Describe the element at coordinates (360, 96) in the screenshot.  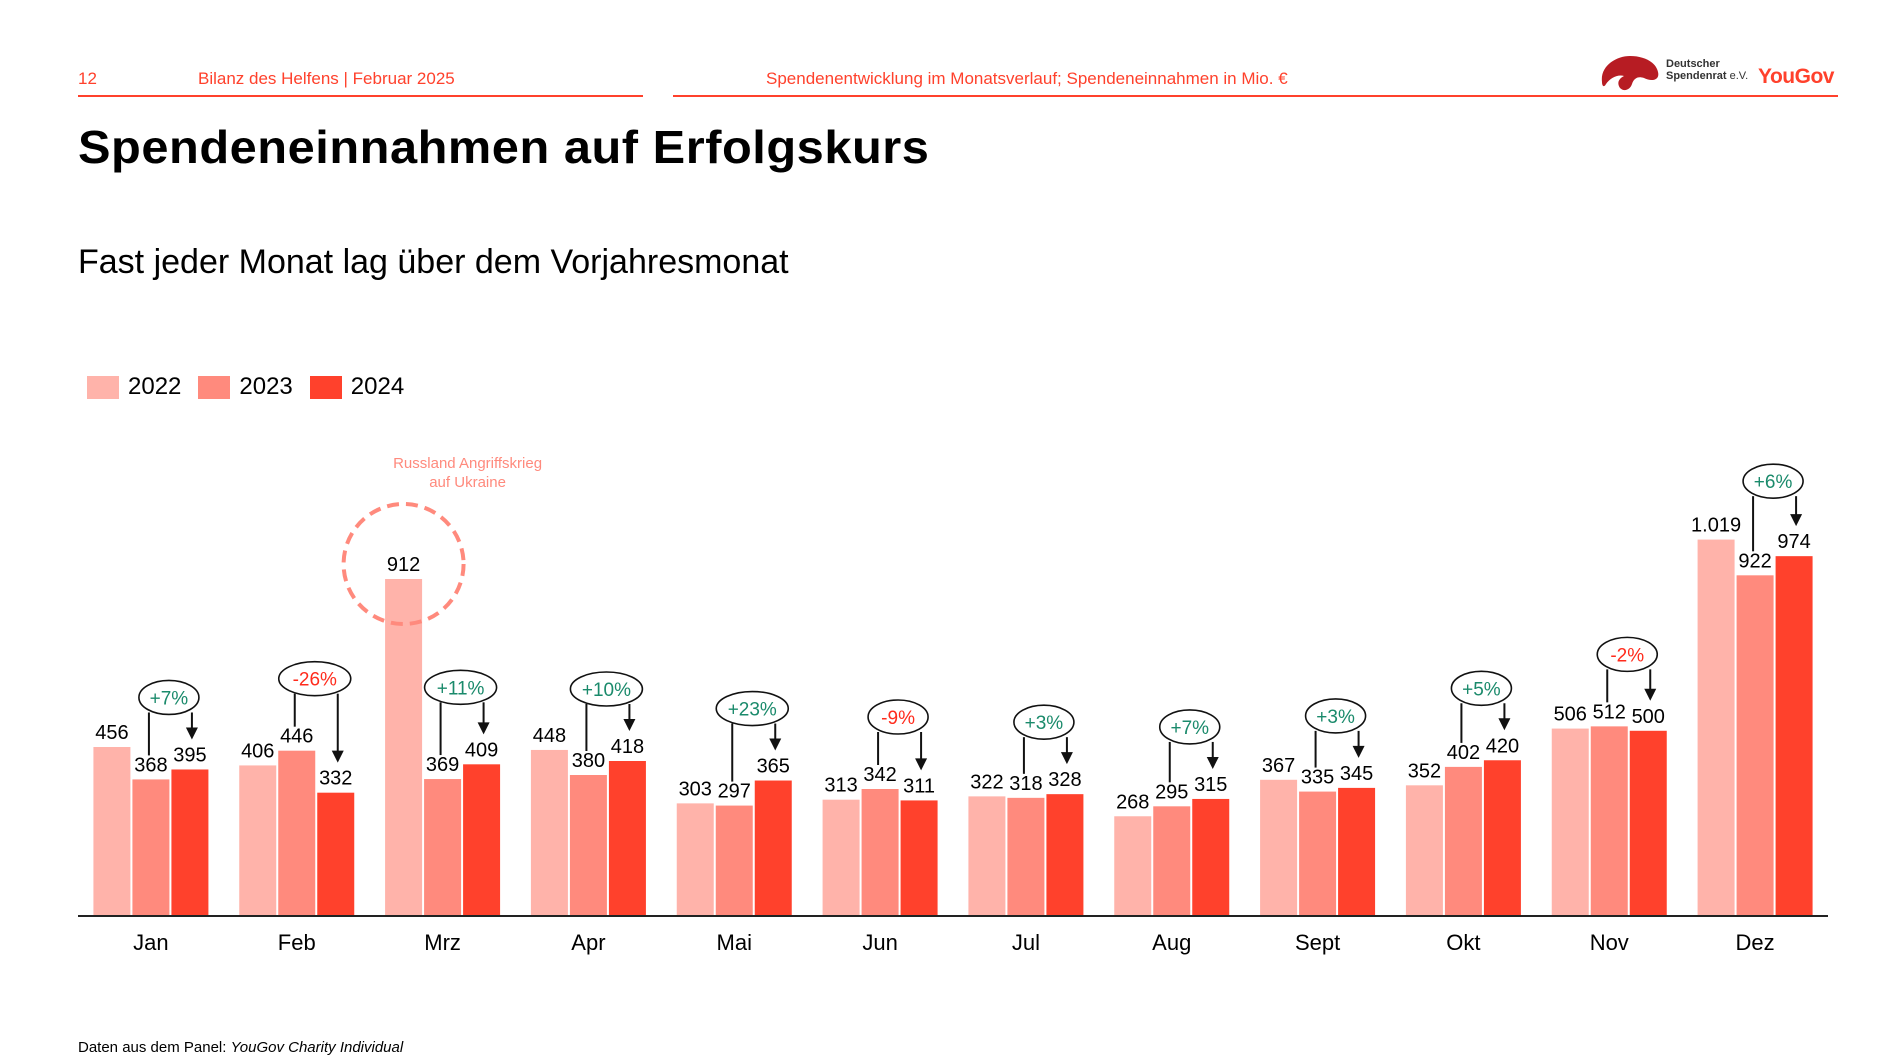
I see `header-divider-left` at that location.